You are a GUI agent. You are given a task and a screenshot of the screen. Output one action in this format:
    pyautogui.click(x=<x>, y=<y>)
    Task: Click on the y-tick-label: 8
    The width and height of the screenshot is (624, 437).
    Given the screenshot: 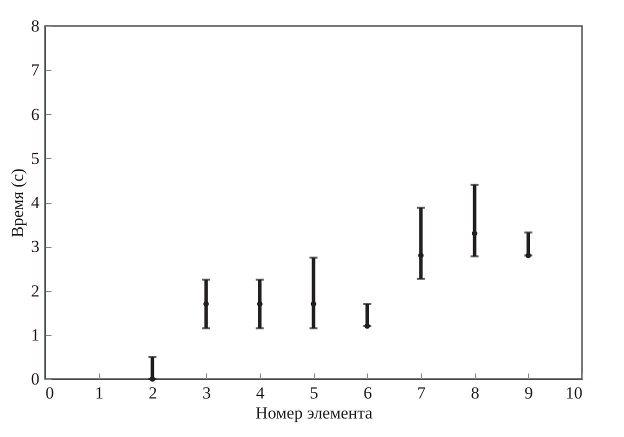 What is the action you would take?
    pyautogui.click(x=35, y=26)
    